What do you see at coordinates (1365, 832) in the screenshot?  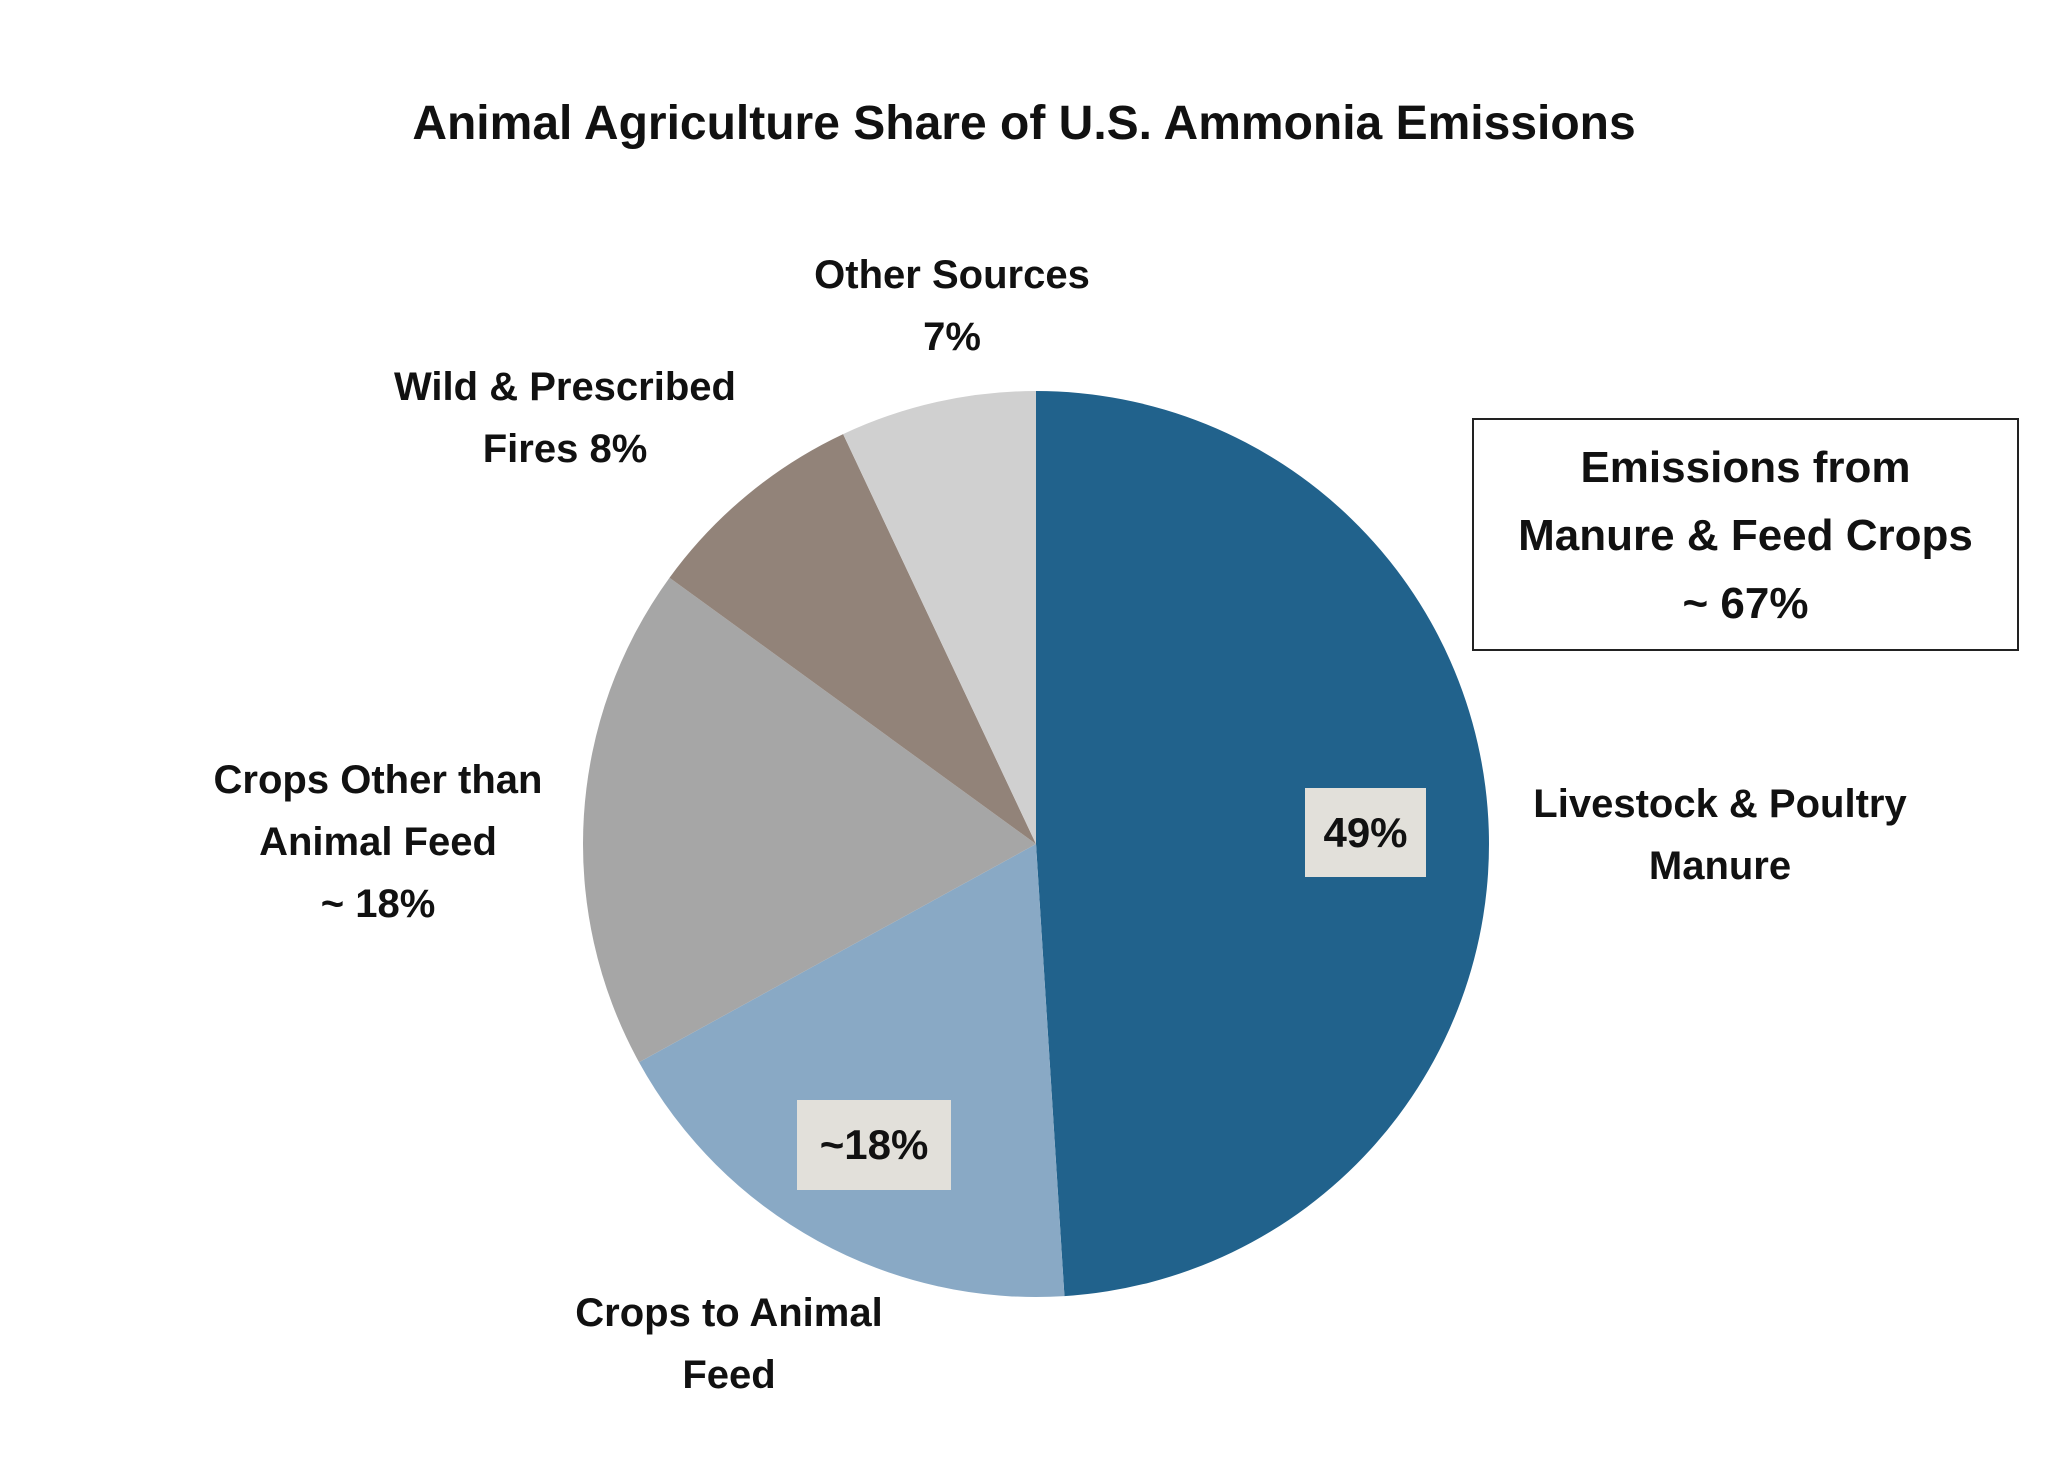 I see `value-label: 49%` at bounding box center [1365, 832].